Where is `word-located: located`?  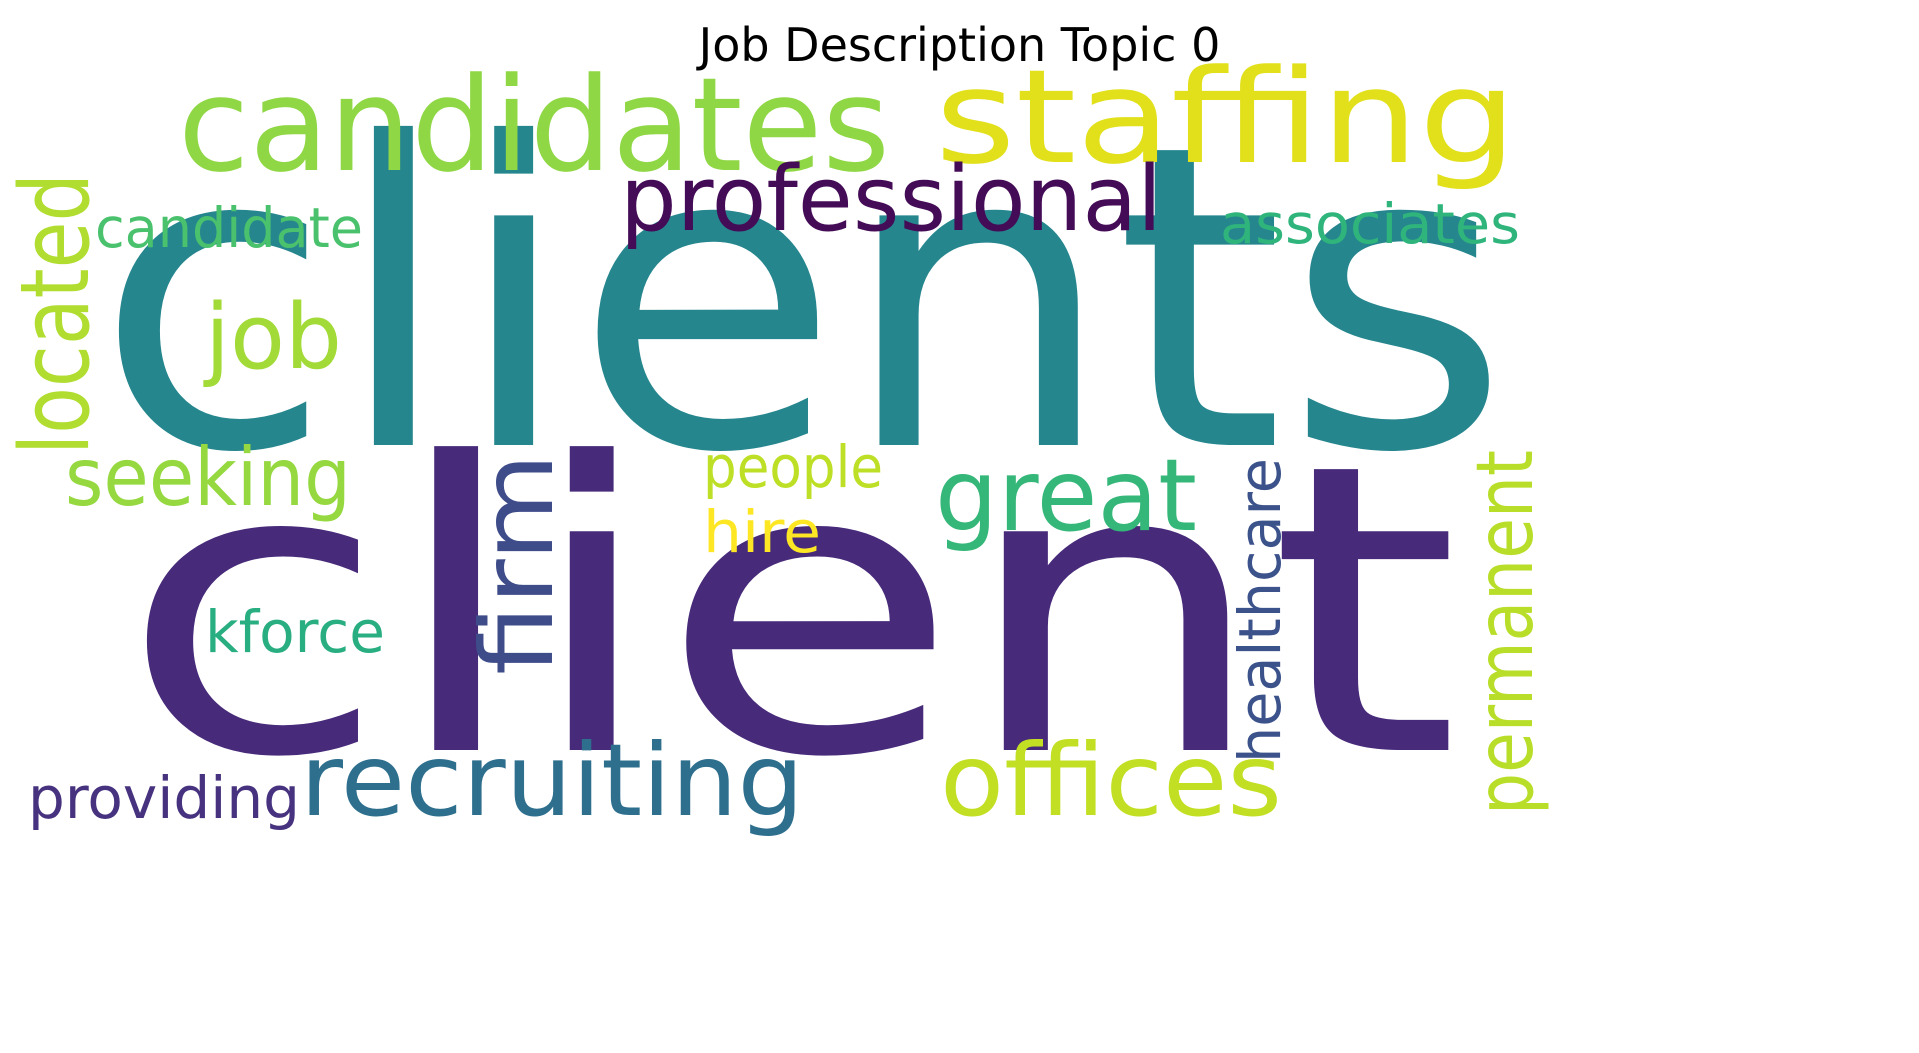 word-located: located is located at coordinates (56, 314).